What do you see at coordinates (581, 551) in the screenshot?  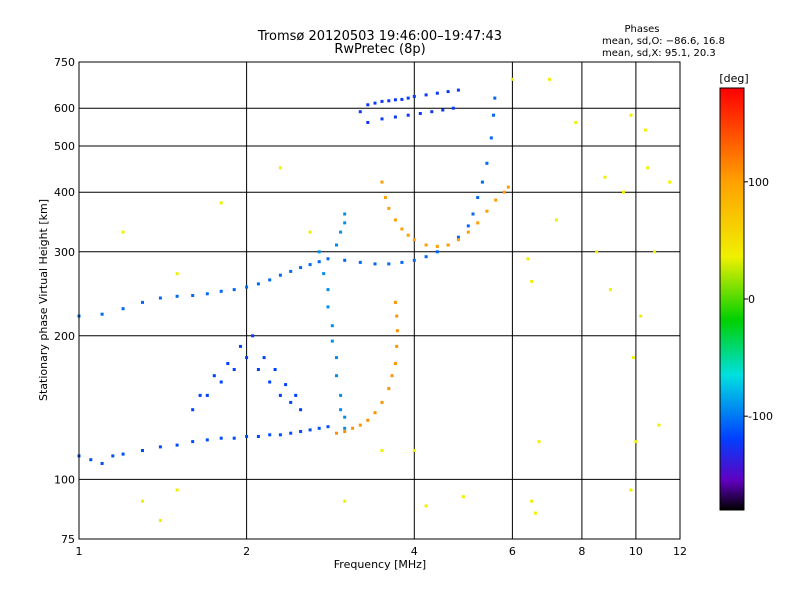 I see `x-tick-label: 8` at bounding box center [581, 551].